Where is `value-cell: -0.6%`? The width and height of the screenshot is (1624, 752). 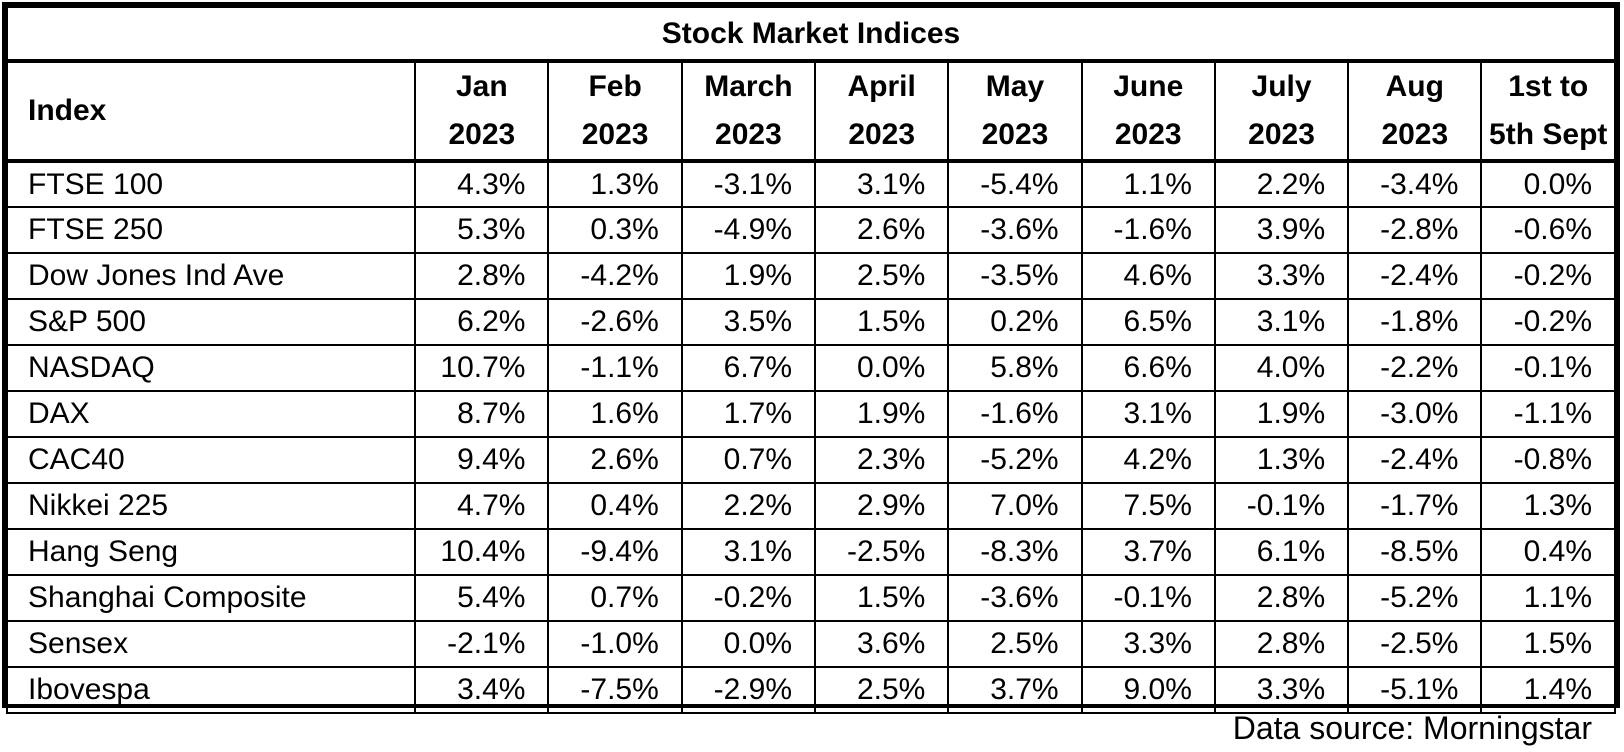 value-cell: -0.6% is located at coordinates (1548, 230).